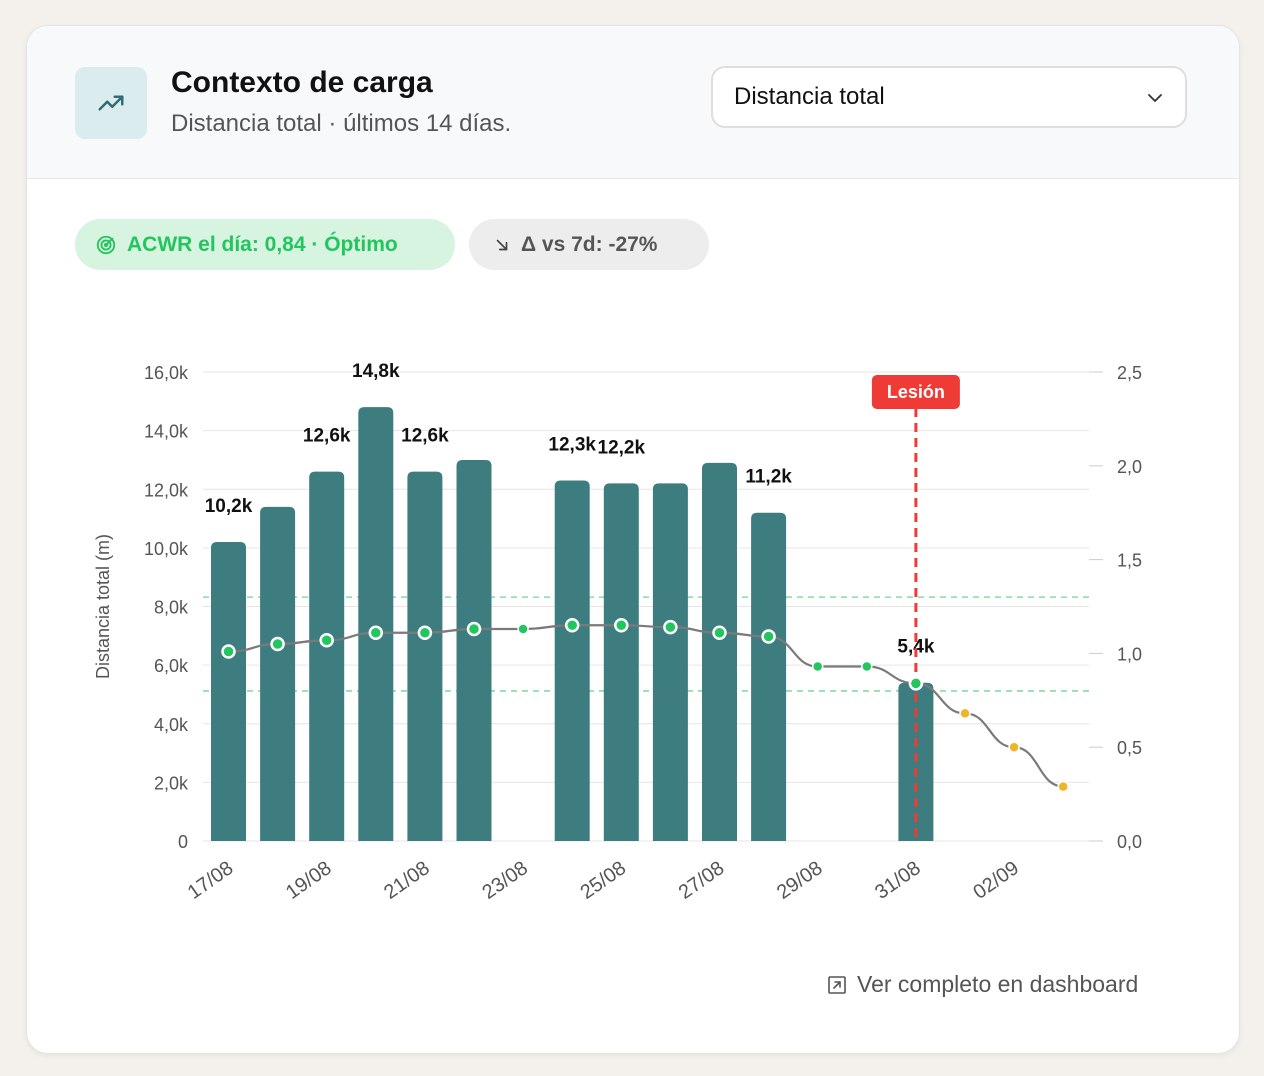 The width and height of the screenshot is (1264, 1076). What do you see at coordinates (171, 783) in the screenshot?
I see `y-tick-label: 2,0k` at bounding box center [171, 783].